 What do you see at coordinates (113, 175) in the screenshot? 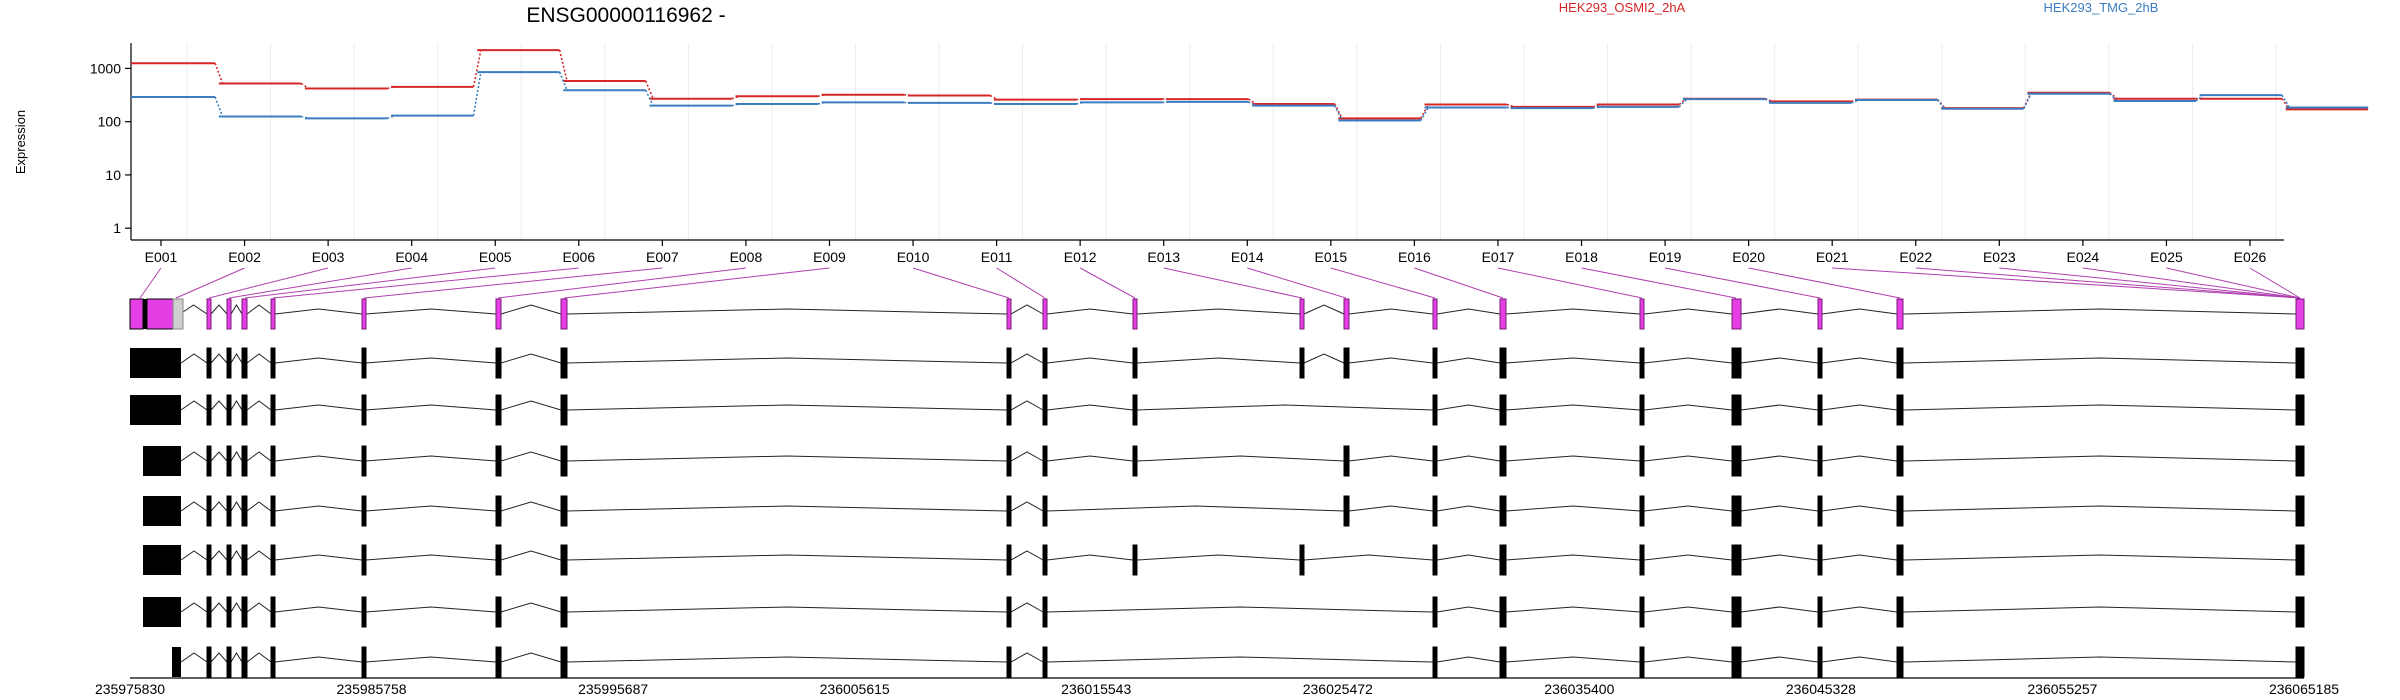
I see `y-tick-label: 10` at bounding box center [113, 175].